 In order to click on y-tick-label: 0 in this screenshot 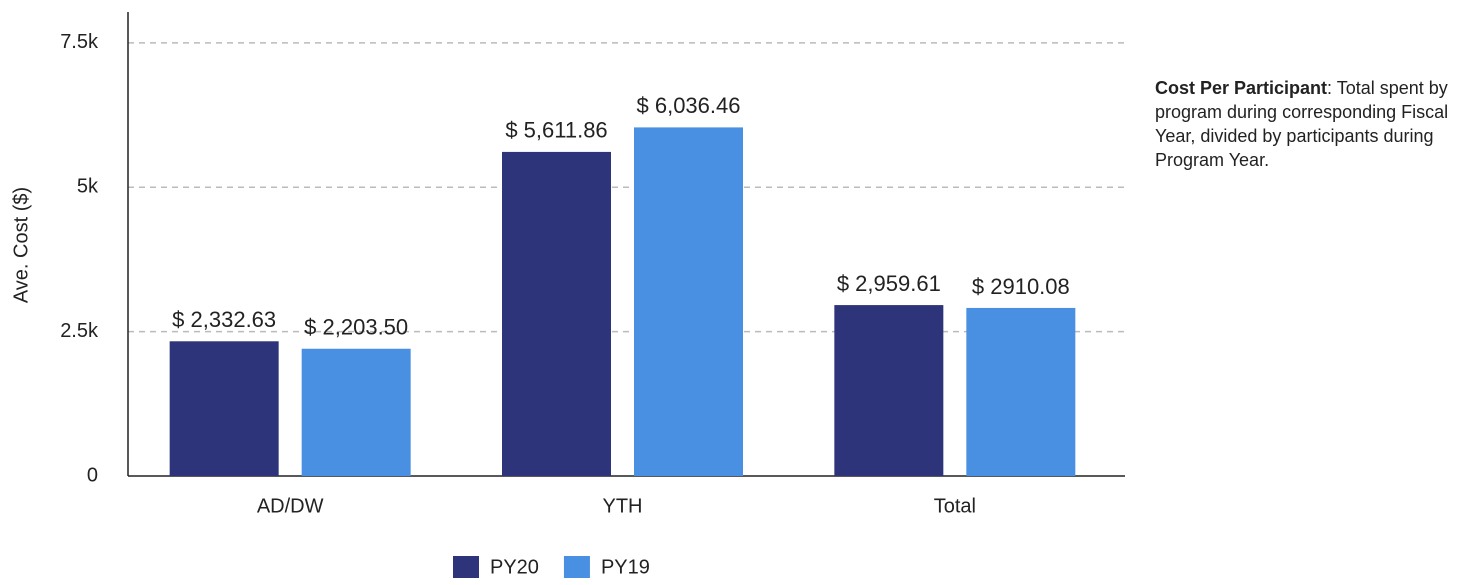, I will do `click(92, 475)`.